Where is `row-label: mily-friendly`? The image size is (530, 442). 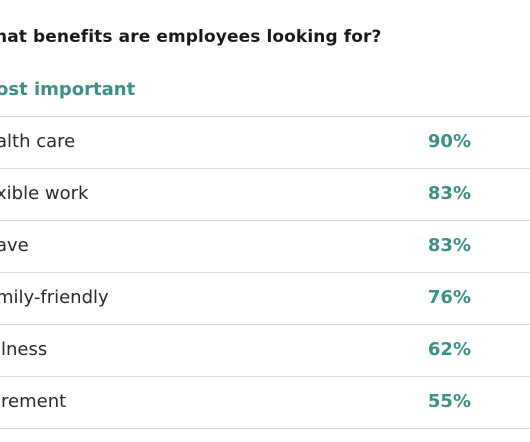 row-label: mily-friendly is located at coordinates (54, 297).